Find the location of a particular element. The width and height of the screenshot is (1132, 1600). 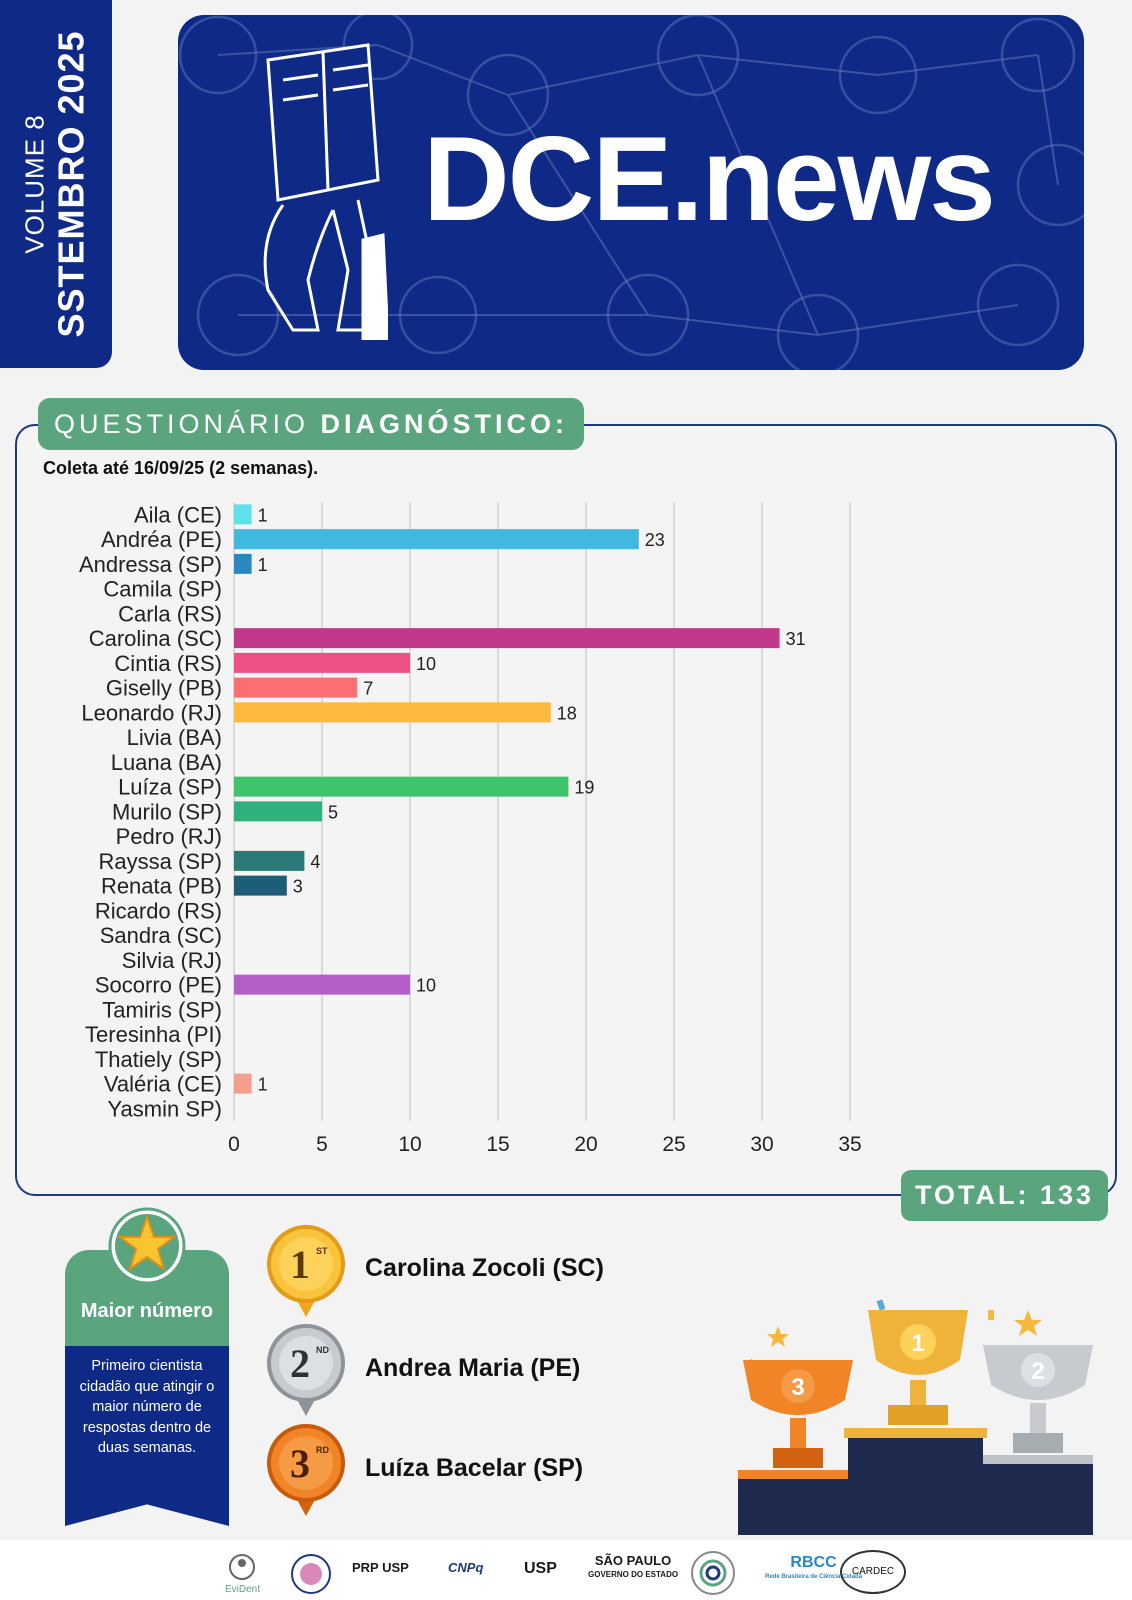

section-title: QUESTIONÁRIO DIAGNÓSTICO: is located at coordinates (311, 424).